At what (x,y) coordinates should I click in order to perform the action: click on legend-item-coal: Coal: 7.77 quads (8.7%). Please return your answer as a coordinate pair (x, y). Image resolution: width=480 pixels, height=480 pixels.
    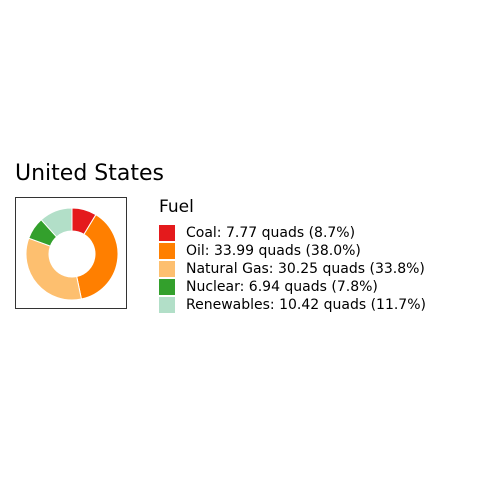
    Looking at the image, I should click on (292, 233).